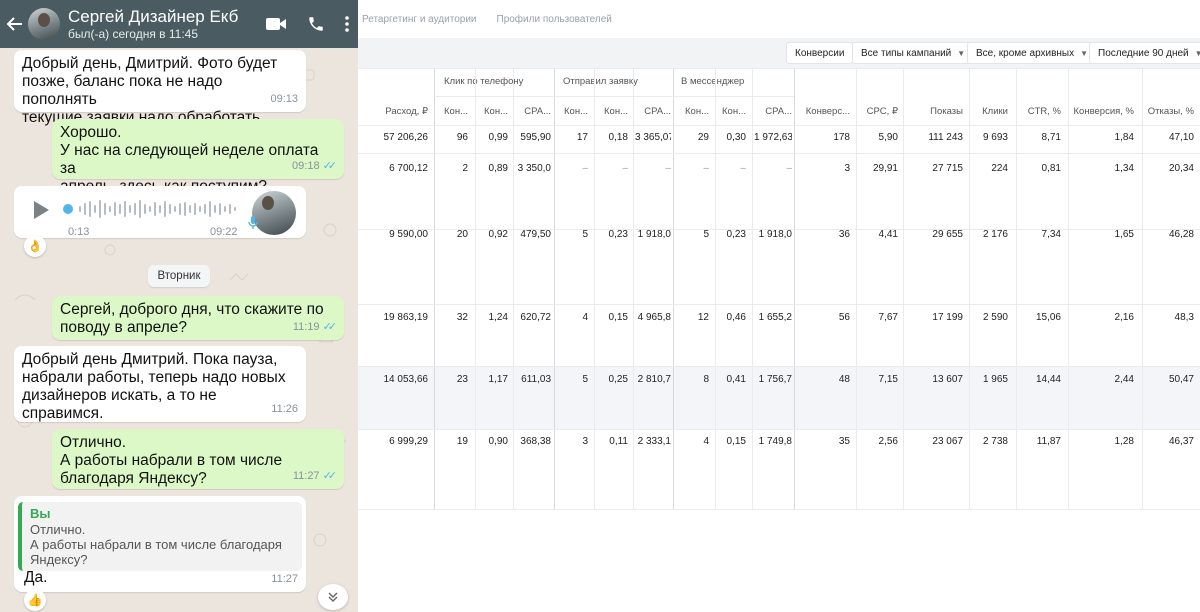  What do you see at coordinates (736, 379) in the screenshot?
I see `table-cell: 0,41` at bounding box center [736, 379].